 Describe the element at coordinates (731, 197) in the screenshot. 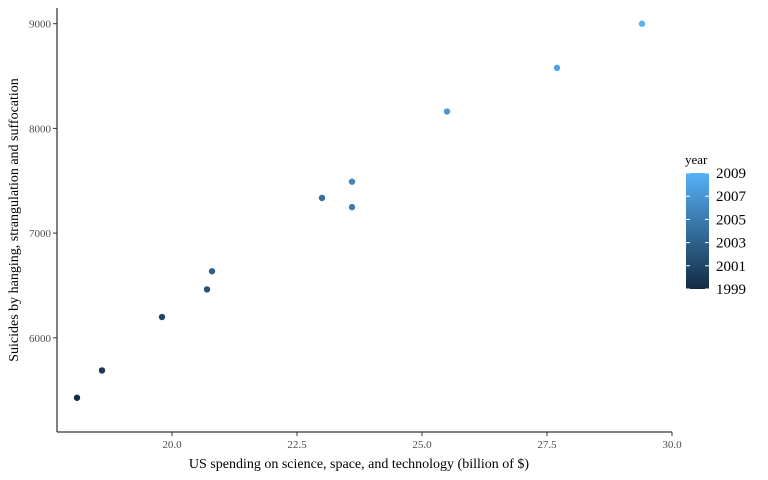

I see `legend-label: 2007` at that location.